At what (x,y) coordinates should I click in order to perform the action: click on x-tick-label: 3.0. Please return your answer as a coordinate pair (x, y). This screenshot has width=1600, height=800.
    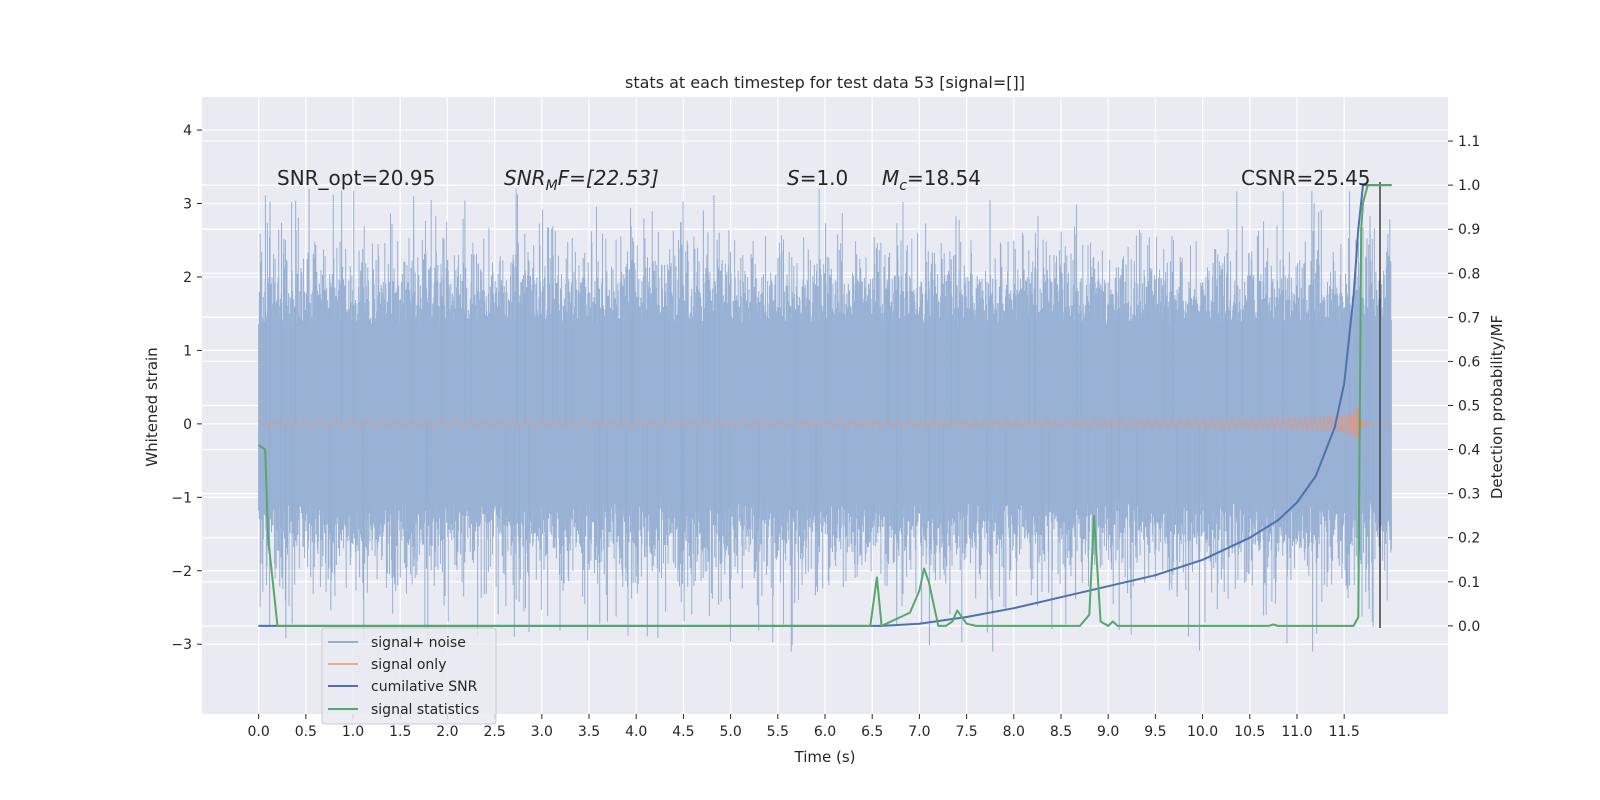
    Looking at the image, I should click on (542, 732).